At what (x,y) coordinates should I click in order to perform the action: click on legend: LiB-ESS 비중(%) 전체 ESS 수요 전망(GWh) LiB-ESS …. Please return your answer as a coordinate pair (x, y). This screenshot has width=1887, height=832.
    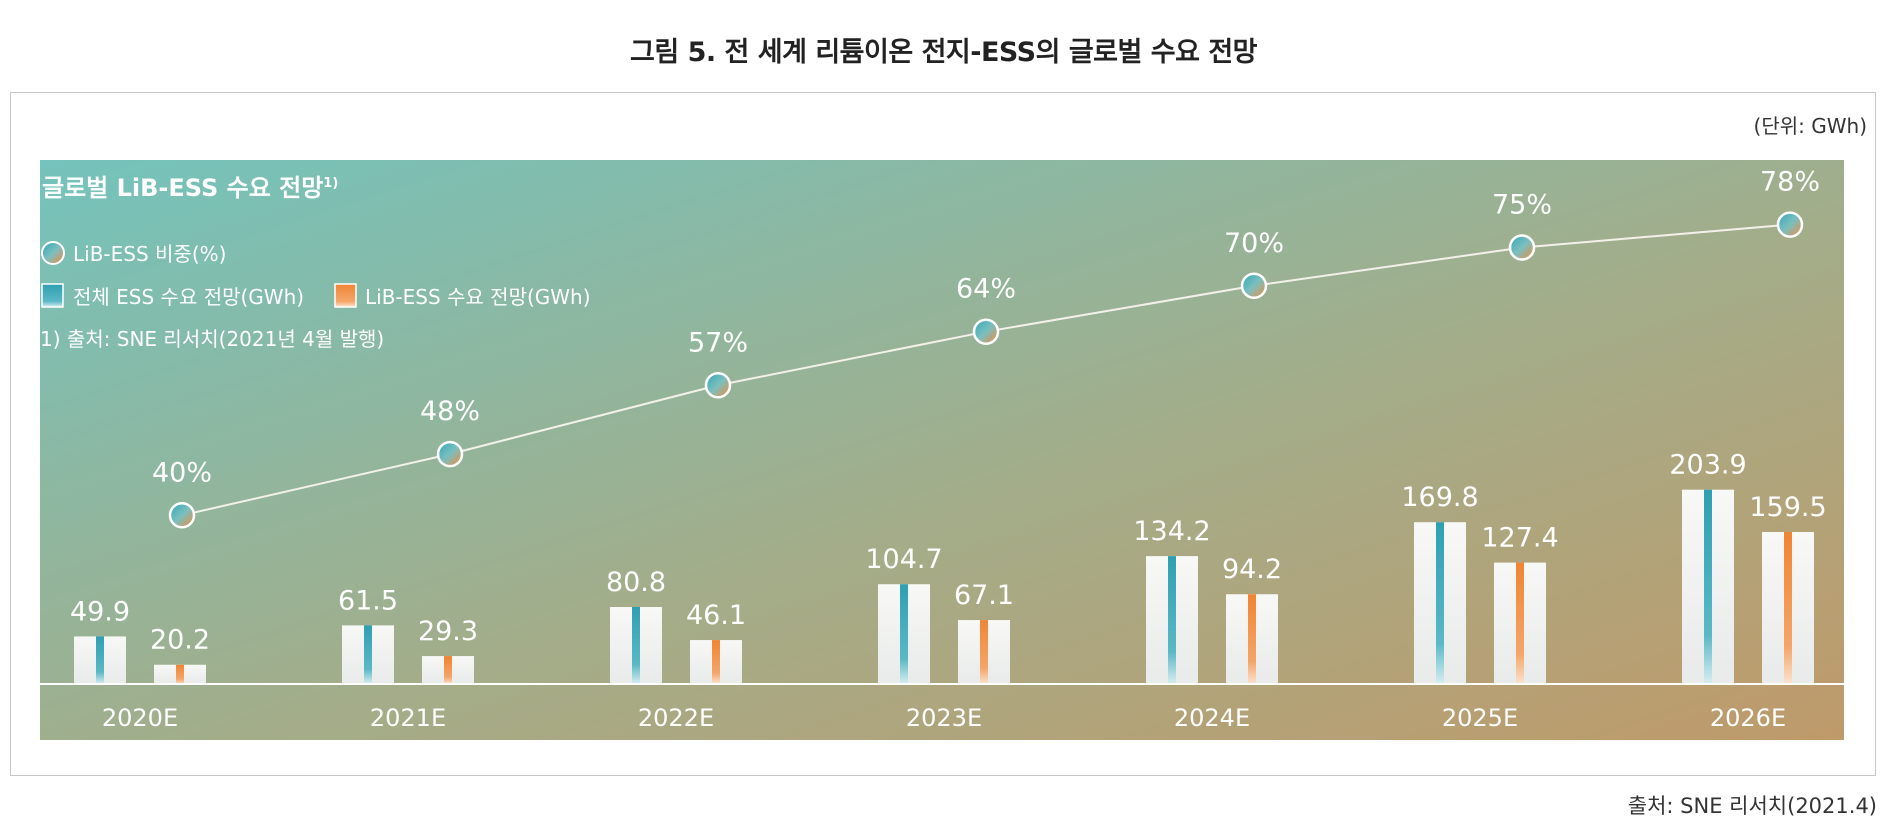
    Looking at the image, I should click on (315, 296).